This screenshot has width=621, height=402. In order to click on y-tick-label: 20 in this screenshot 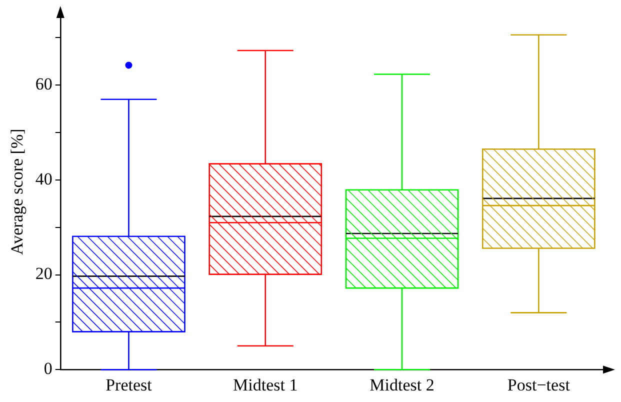, I will do `click(43, 274)`.